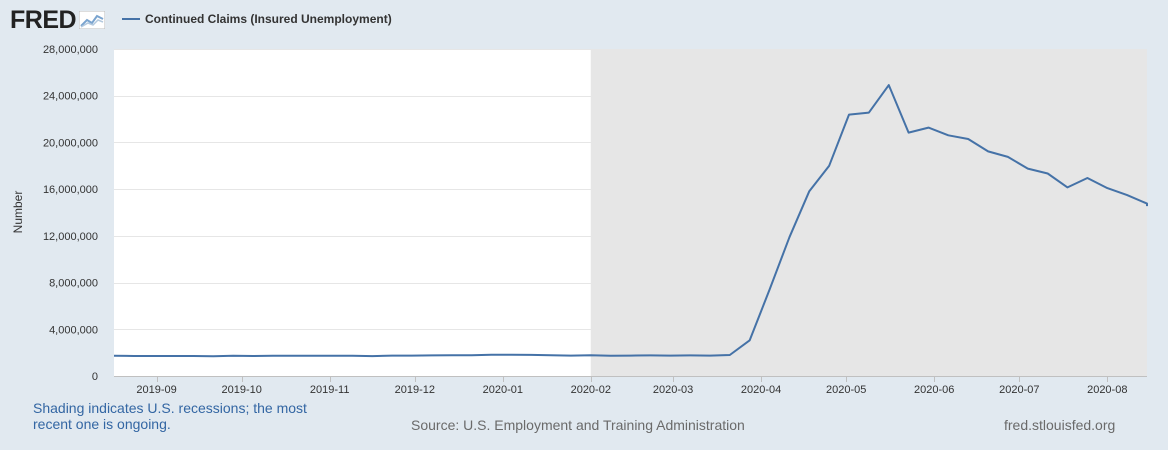 The image size is (1168, 450). I want to click on legend-swatch, so click(131, 19).